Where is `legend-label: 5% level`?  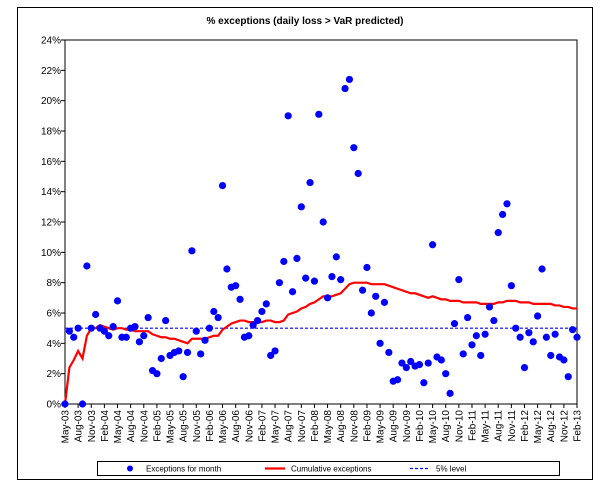
legend-label: 5% level is located at coordinates (451, 469).